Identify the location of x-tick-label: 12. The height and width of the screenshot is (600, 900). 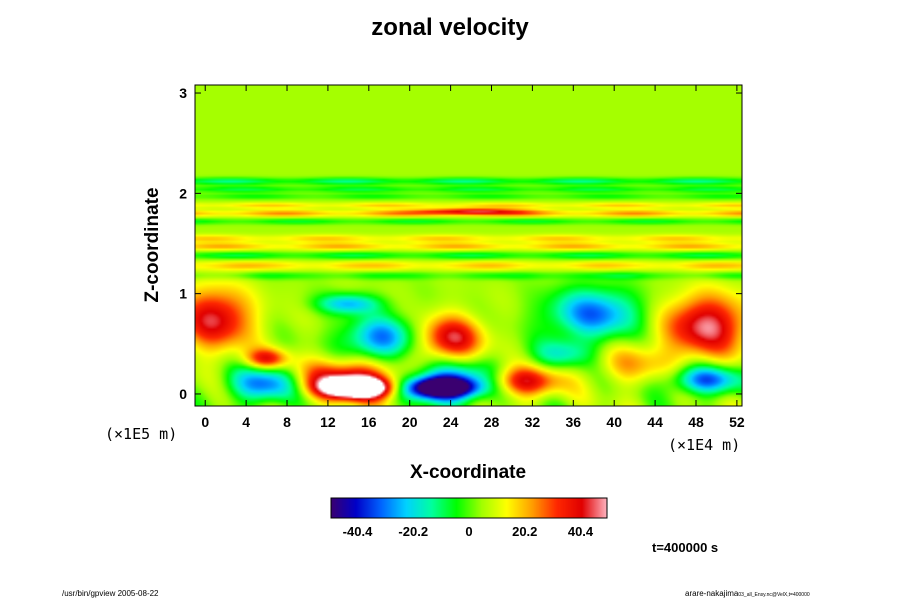
(328, 422).